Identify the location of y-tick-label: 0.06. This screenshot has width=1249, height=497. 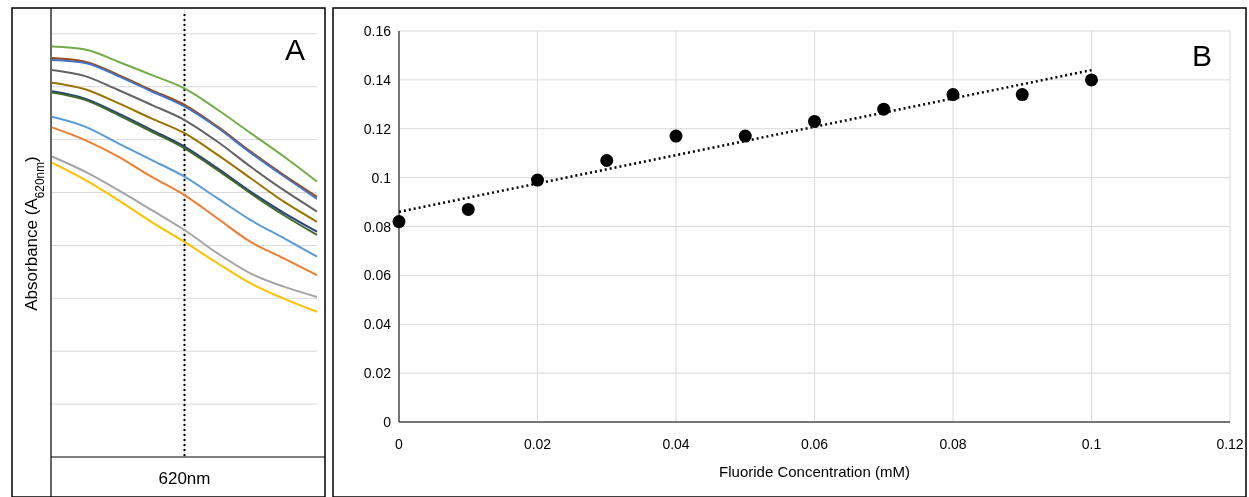
(377, 275).